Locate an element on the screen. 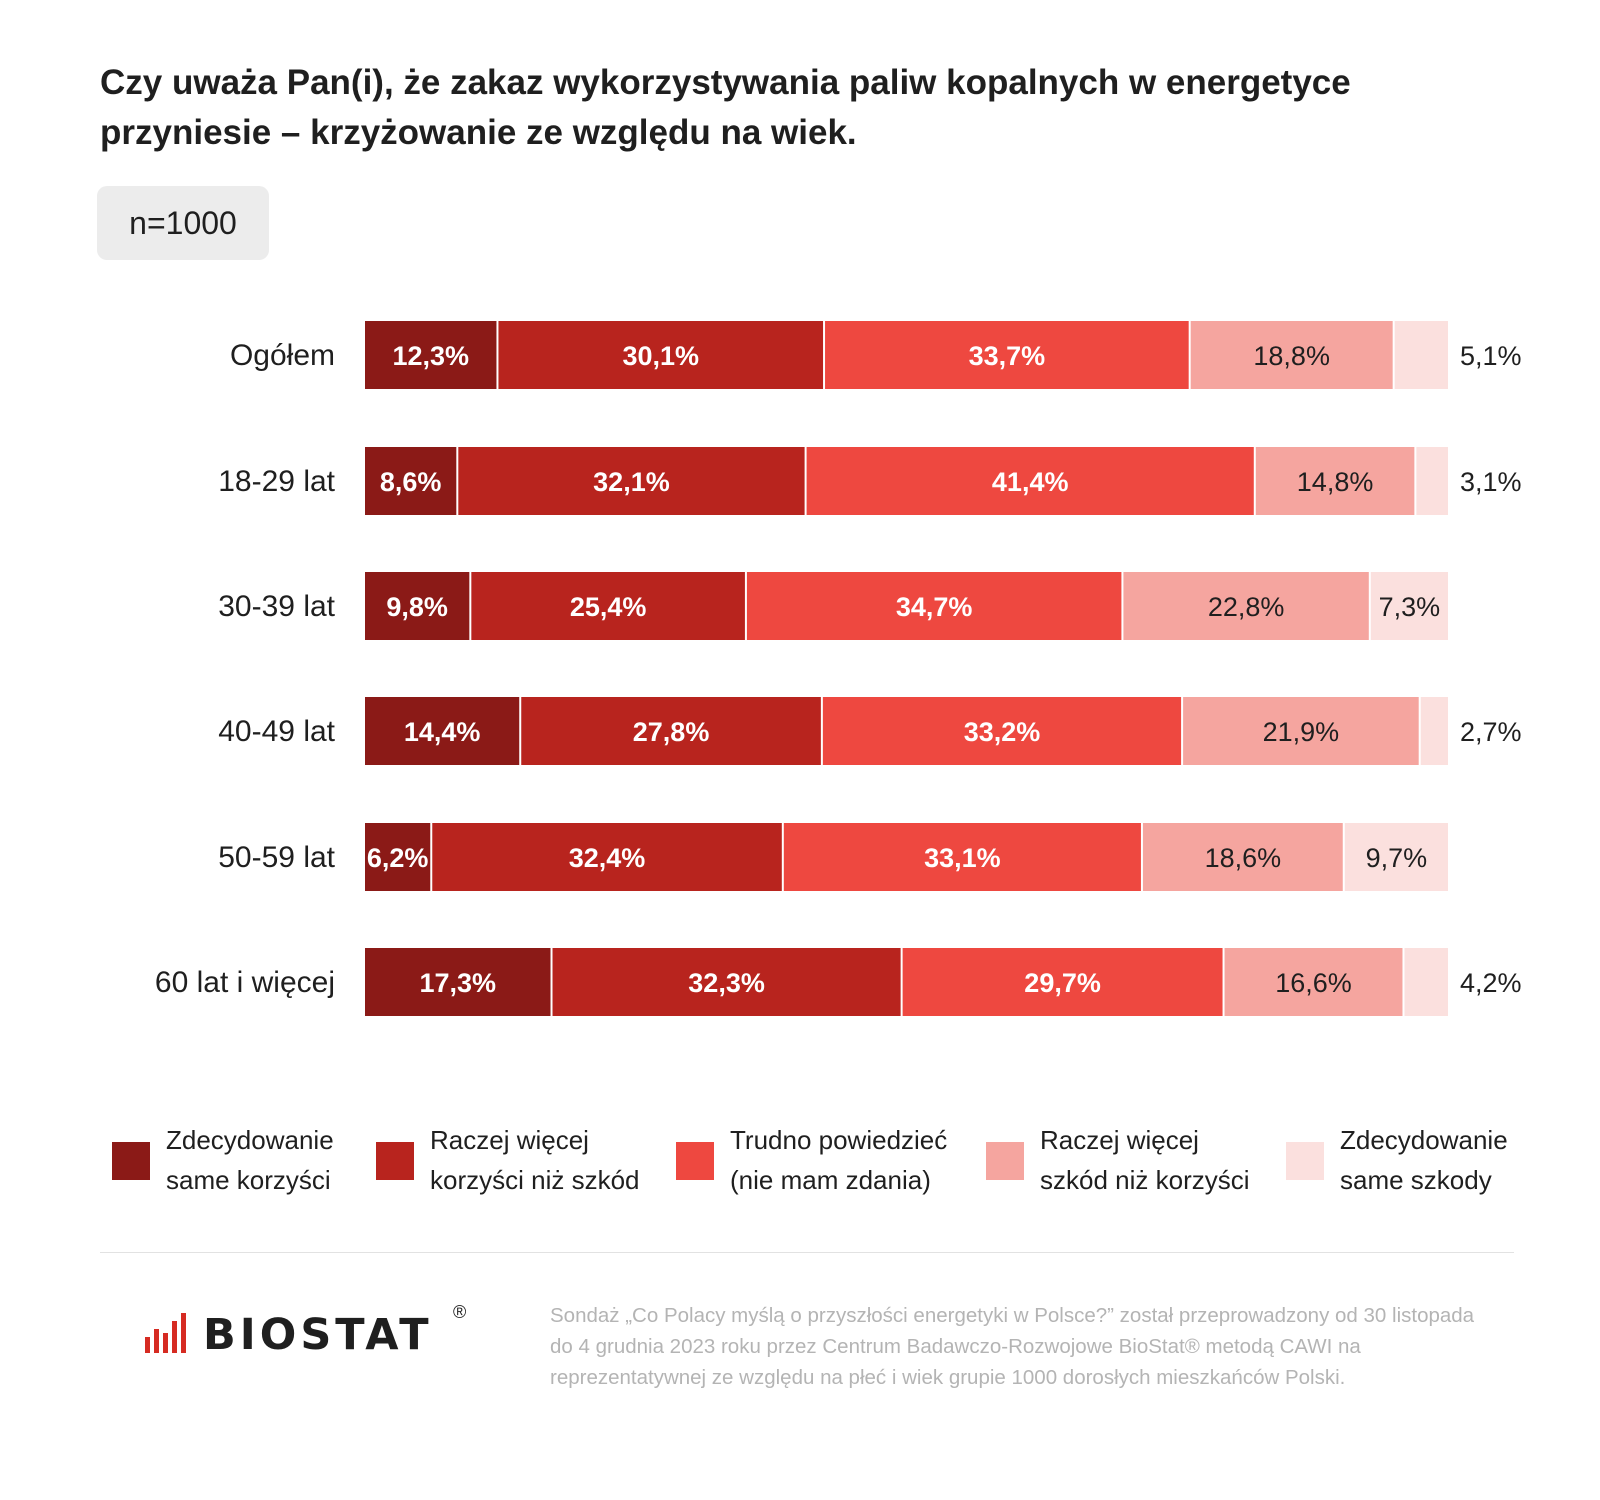  data-label-18-29-lat-trudno-powiedziec-nie-mam-zdania: 41,4% is located at coordinates (1030, 482).